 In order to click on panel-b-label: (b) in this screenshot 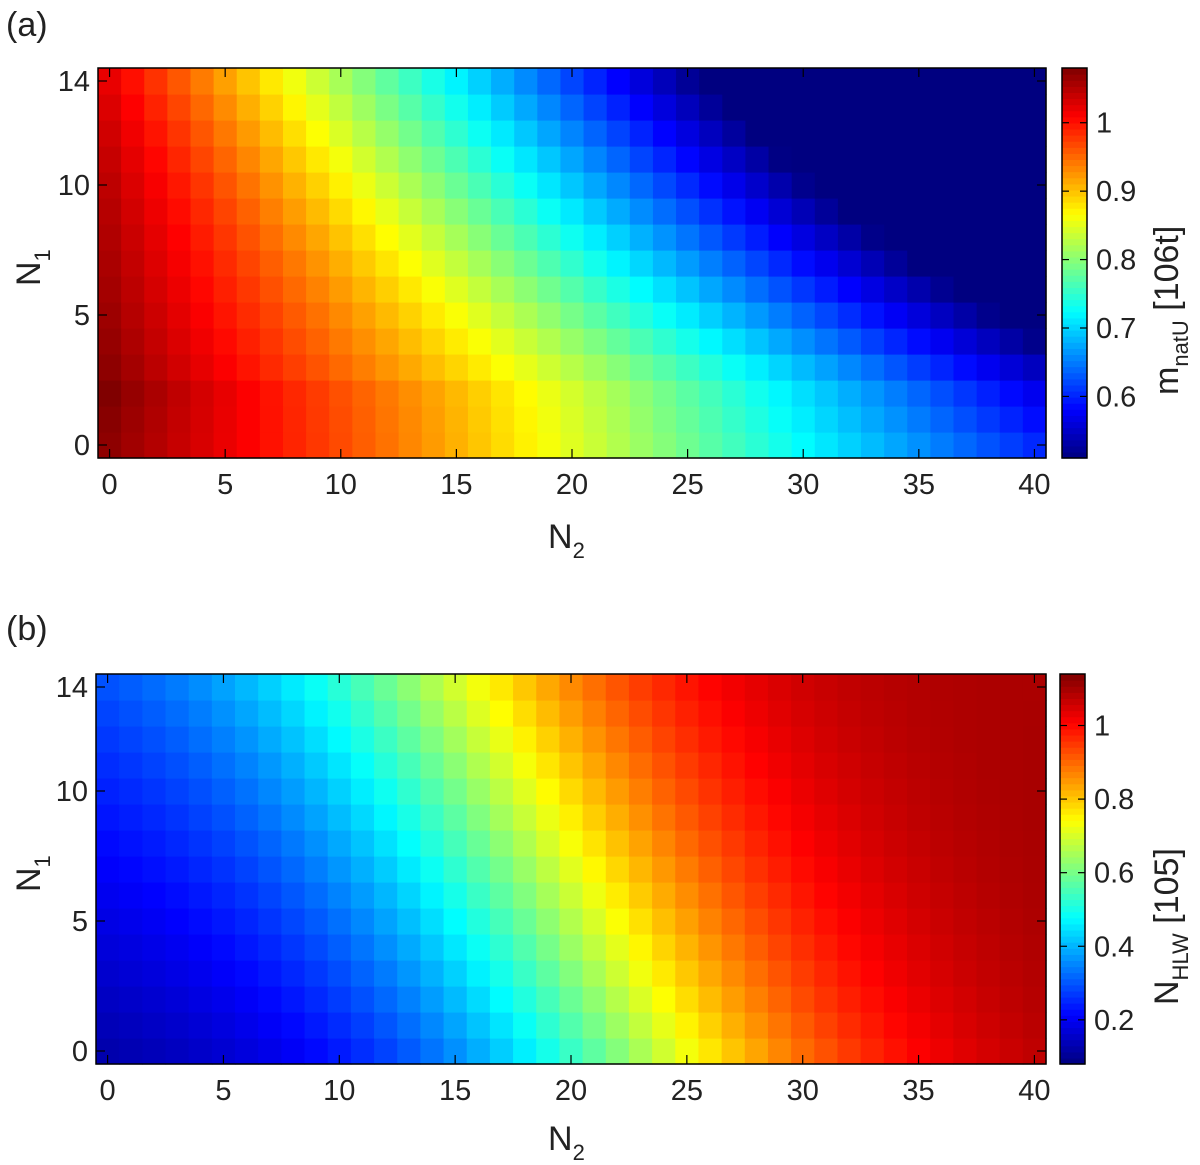, I will do `click(27, 629)`.